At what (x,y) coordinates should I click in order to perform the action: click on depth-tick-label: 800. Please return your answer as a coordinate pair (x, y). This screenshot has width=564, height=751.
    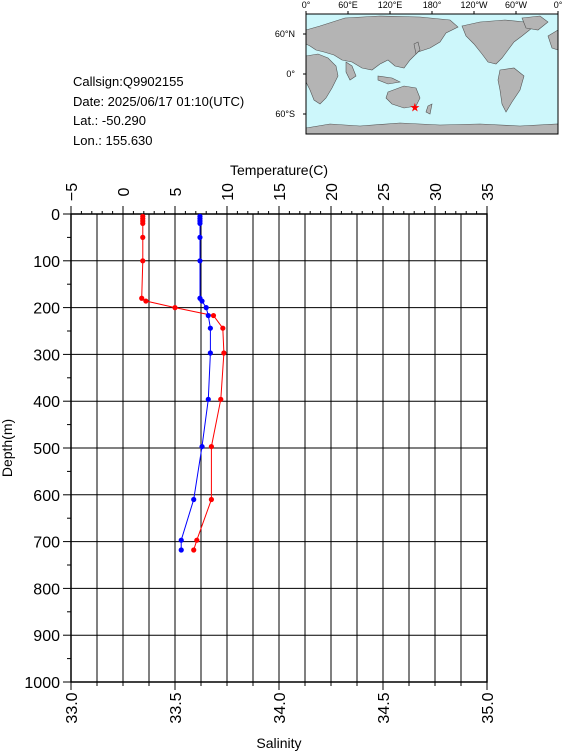
    Looking at the image, I should click on (46, 589).